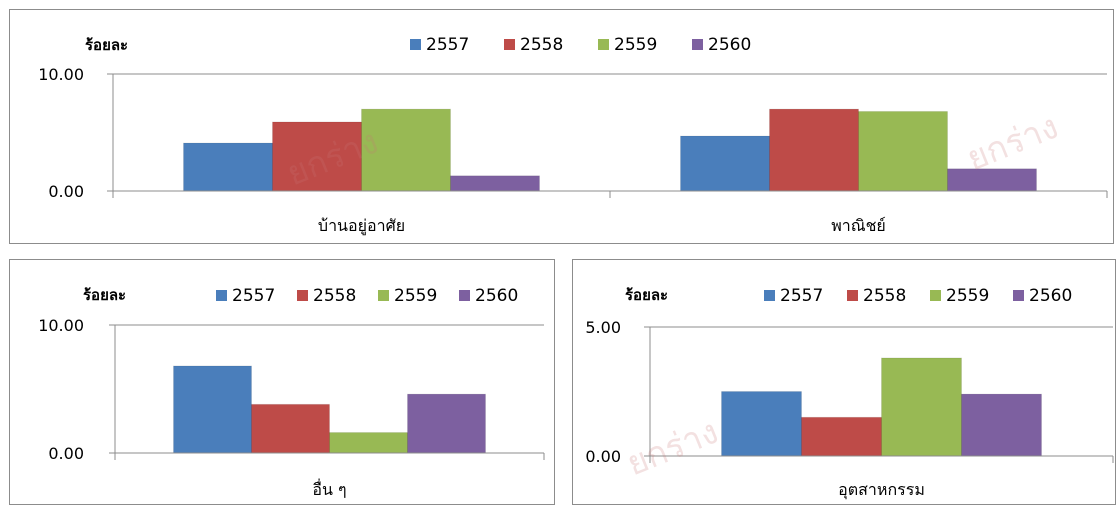 The height and width of the screenshot is (506, 1116). I want to click on x-category-label-0: อื่น ๆ, so click(329, 488).